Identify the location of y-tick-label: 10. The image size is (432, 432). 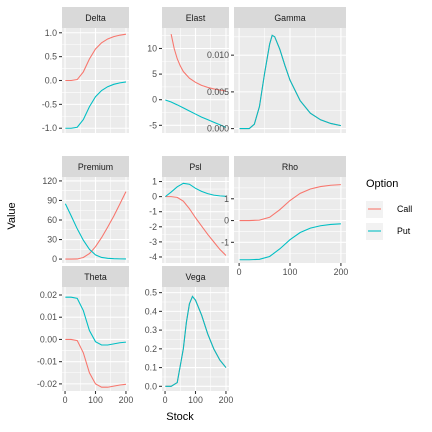
(152, 48).